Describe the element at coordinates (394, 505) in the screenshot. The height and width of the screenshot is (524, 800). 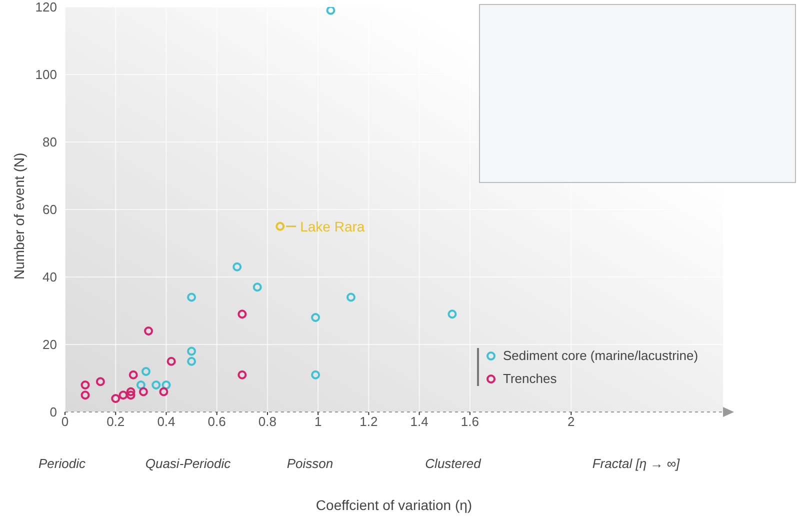
I see `x-axis-title: Coeffcient of variation (η)` at that location.